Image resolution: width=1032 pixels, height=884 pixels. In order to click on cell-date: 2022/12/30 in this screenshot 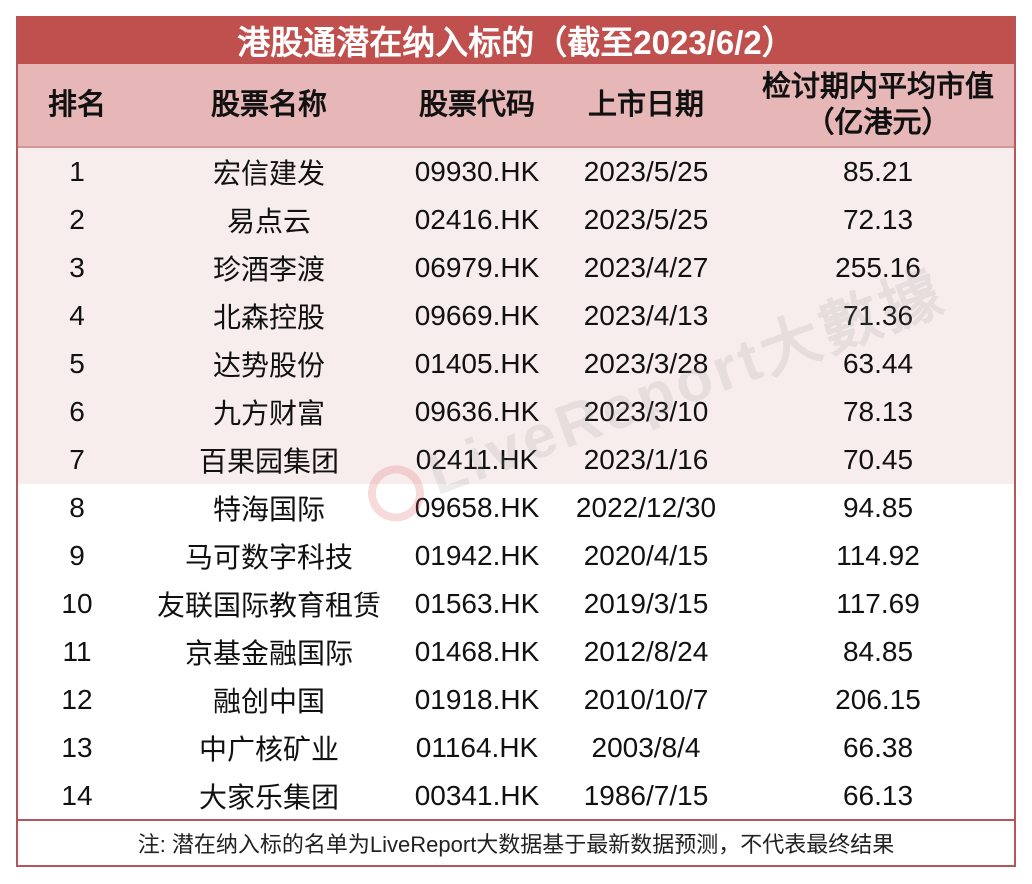, I will do `click(646, 507)`.